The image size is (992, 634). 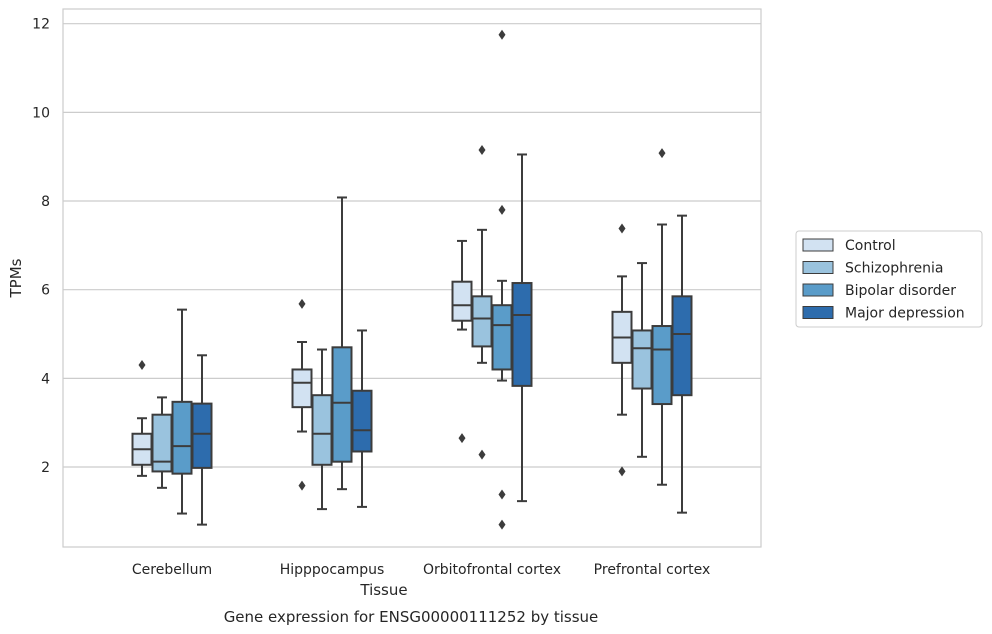 I want to click on y-tick-label: 6, so click(x=45, y=291).